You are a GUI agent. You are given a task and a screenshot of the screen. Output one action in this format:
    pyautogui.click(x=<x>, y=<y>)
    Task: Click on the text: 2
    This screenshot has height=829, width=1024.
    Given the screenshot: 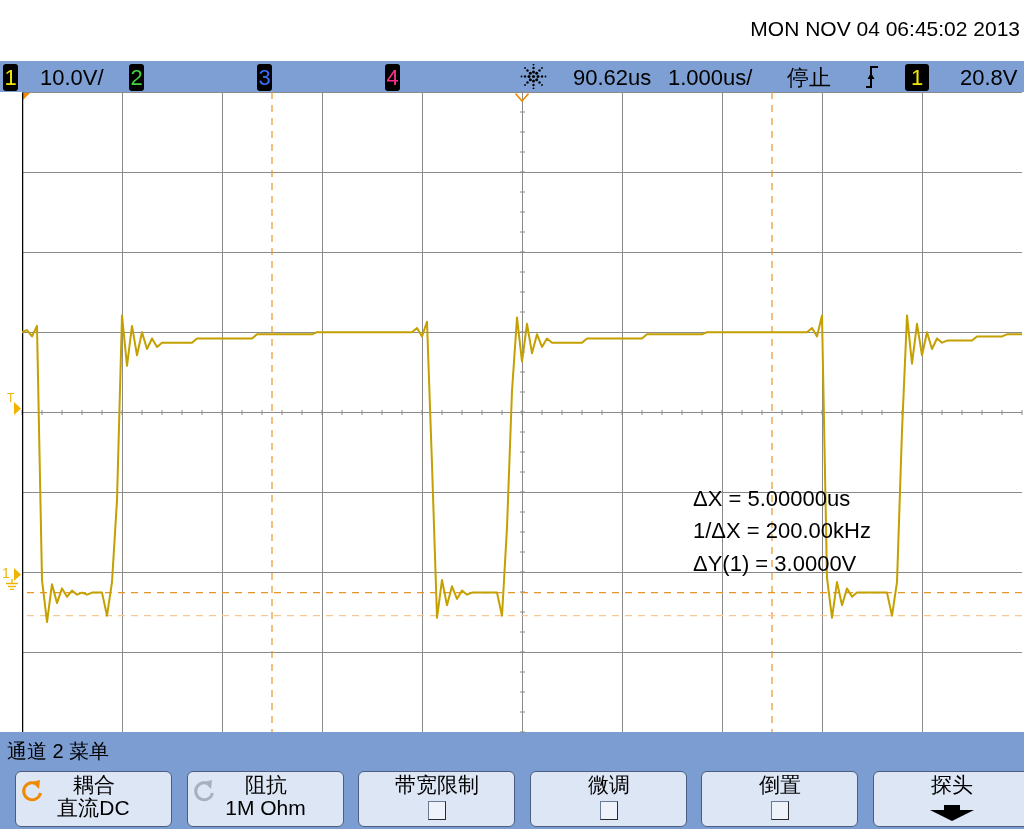 What is the action you would take?
    pyautogui.click(x=136, y=77)
    